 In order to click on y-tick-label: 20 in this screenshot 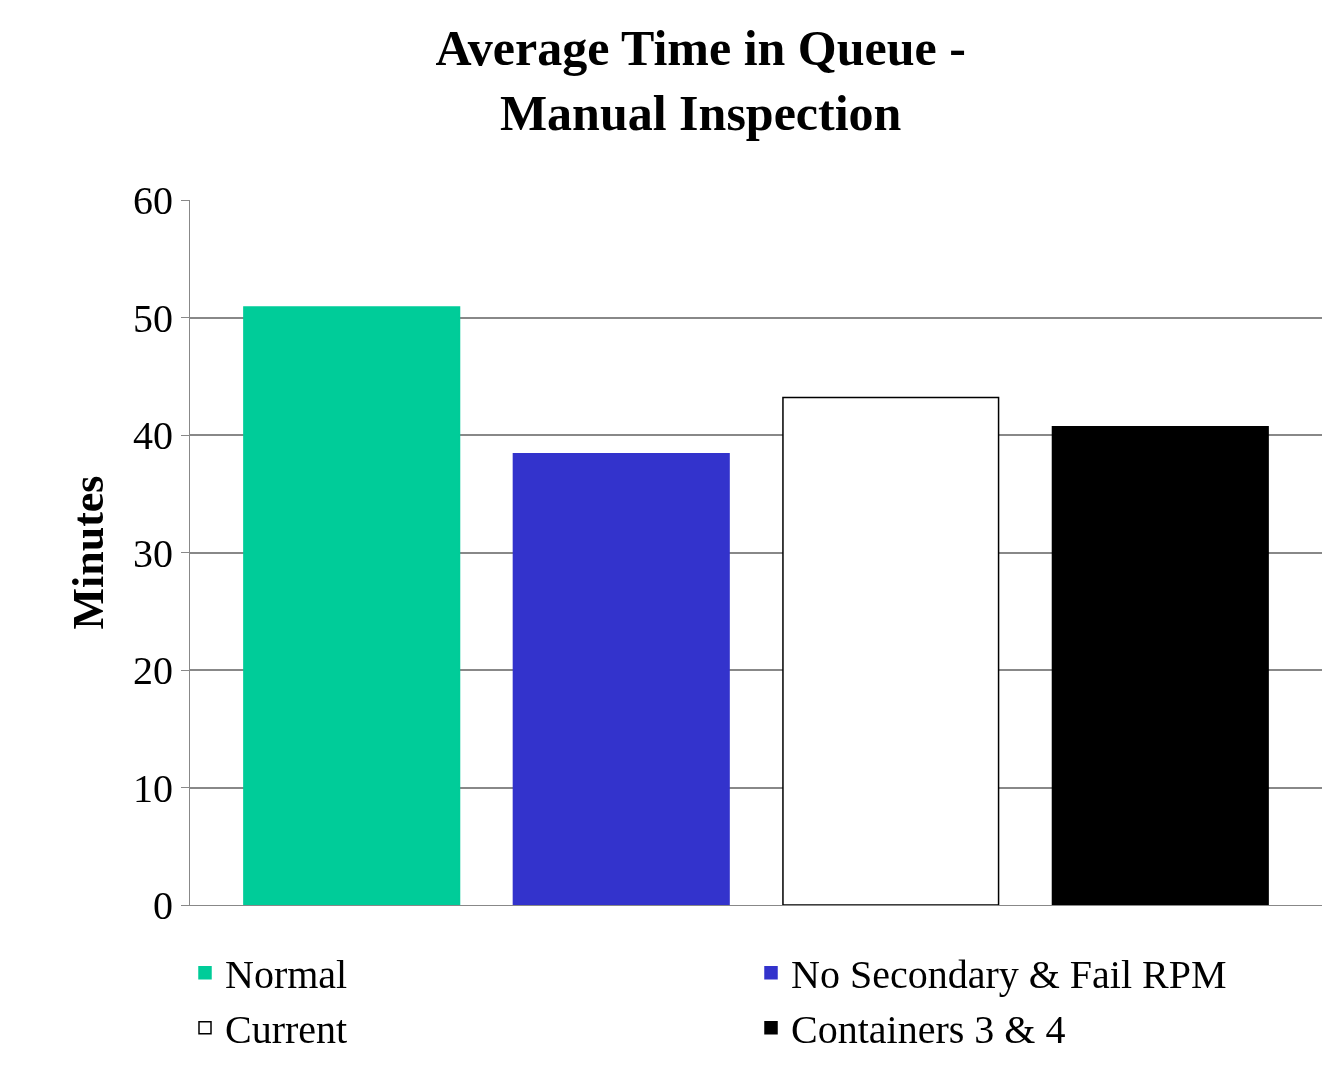, I will do `click(153, 670)`.